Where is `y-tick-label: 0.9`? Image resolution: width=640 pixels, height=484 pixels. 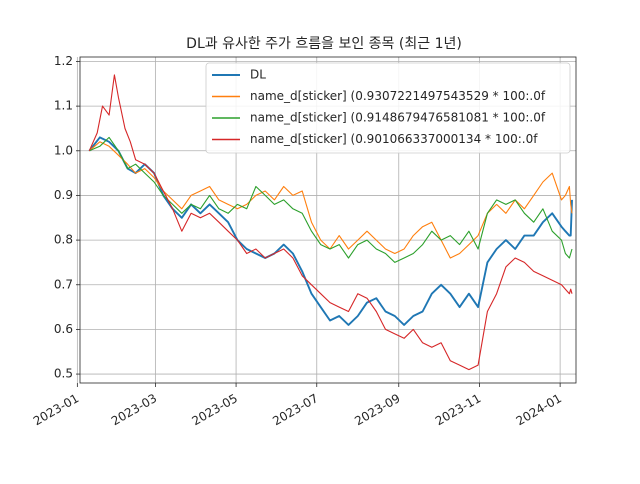 y-tick-label: 0.9 is located at coordinates (63, 195).